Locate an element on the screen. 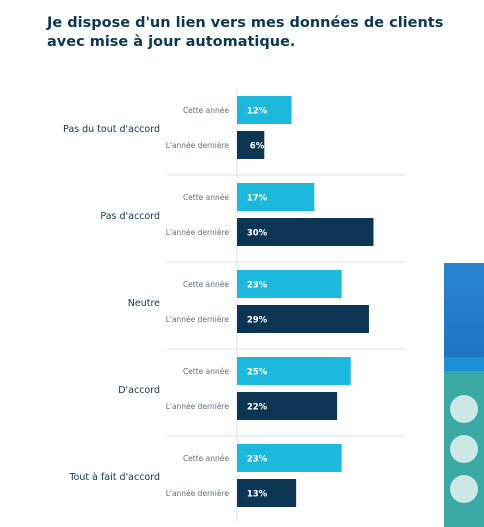  decorative-strip is located at coordinates (464, 364).